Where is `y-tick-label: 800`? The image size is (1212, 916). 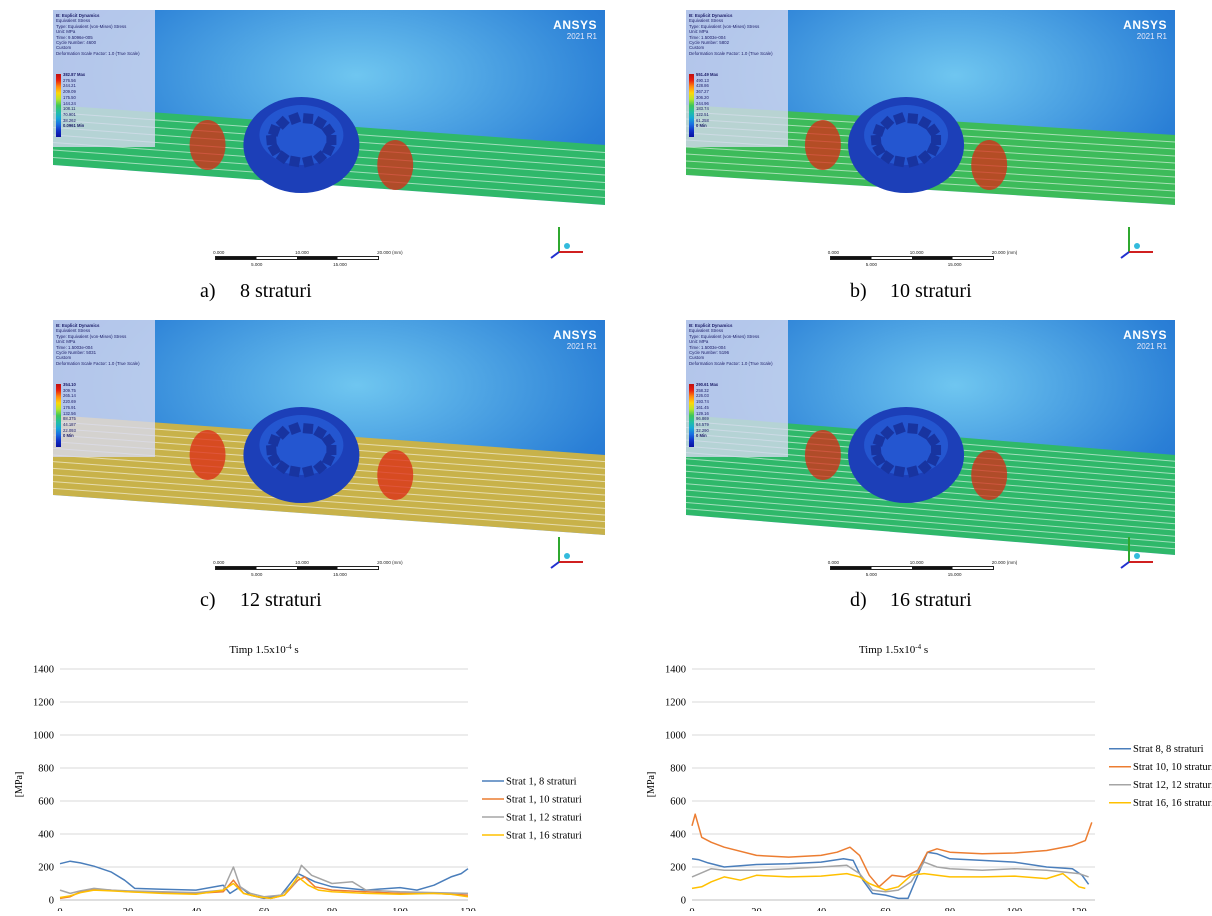
y-tick-label: 800 is located at coordinates (46, 769).